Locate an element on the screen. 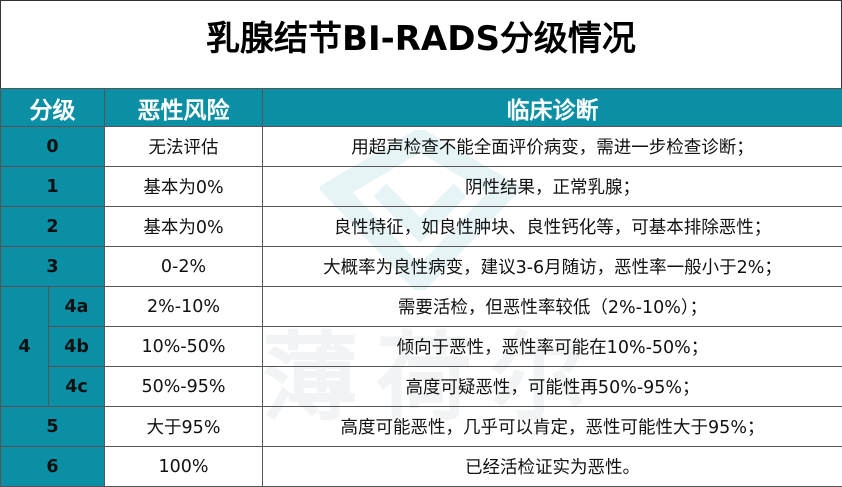  table-row: 2 基本为0% 良性特征，如良性肿块、良性钙化等，可基本排除恶性； is located at coordinates (421, 227).